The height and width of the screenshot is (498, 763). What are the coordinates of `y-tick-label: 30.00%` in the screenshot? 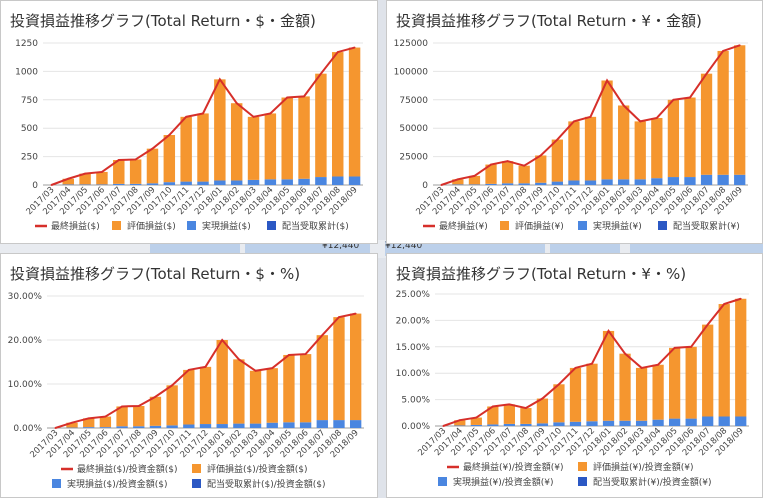 It's located at (25, 297).